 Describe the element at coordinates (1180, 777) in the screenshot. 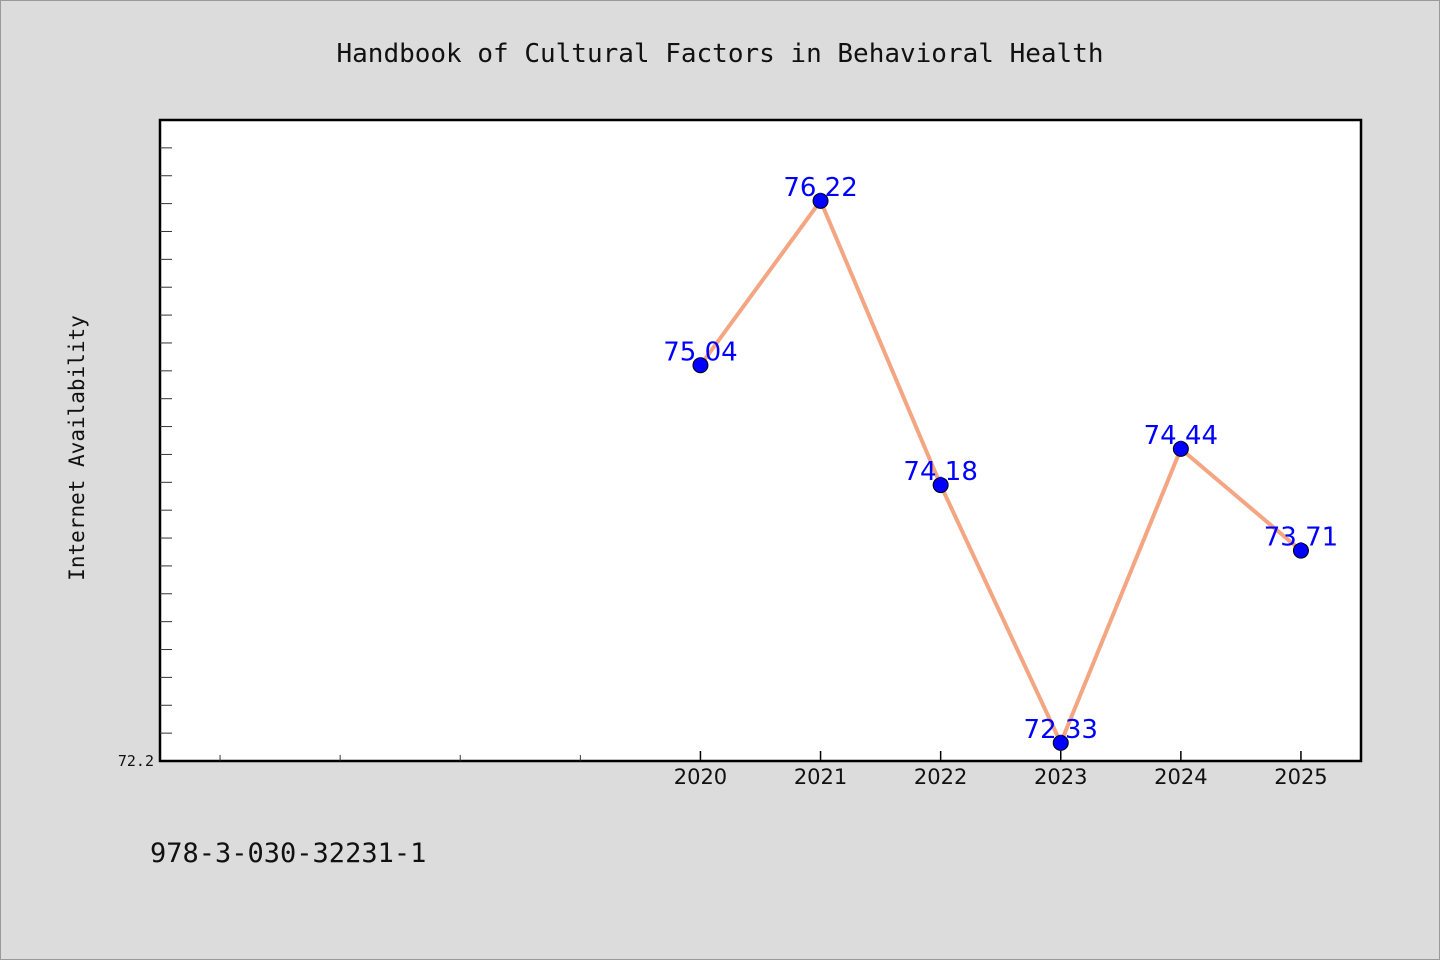

I see `x-tick-label: 2024` at that location.